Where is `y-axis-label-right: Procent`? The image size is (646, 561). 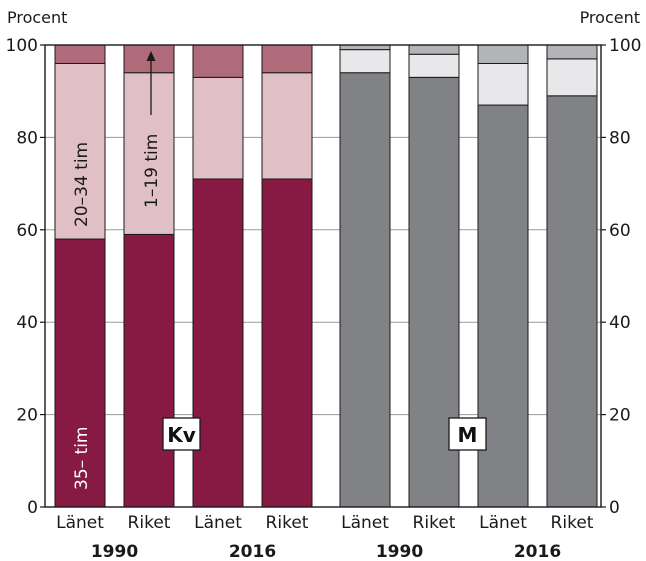 y-axis-label-right: Procent is located at coordinates (610, 17).